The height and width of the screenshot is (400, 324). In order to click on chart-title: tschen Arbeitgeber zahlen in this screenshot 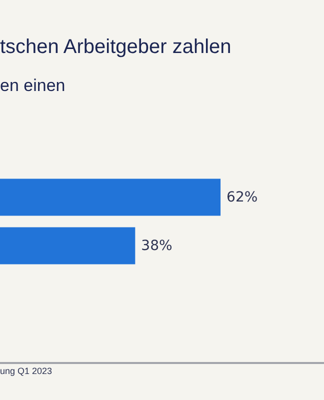, I will do `click(116, 47)`.